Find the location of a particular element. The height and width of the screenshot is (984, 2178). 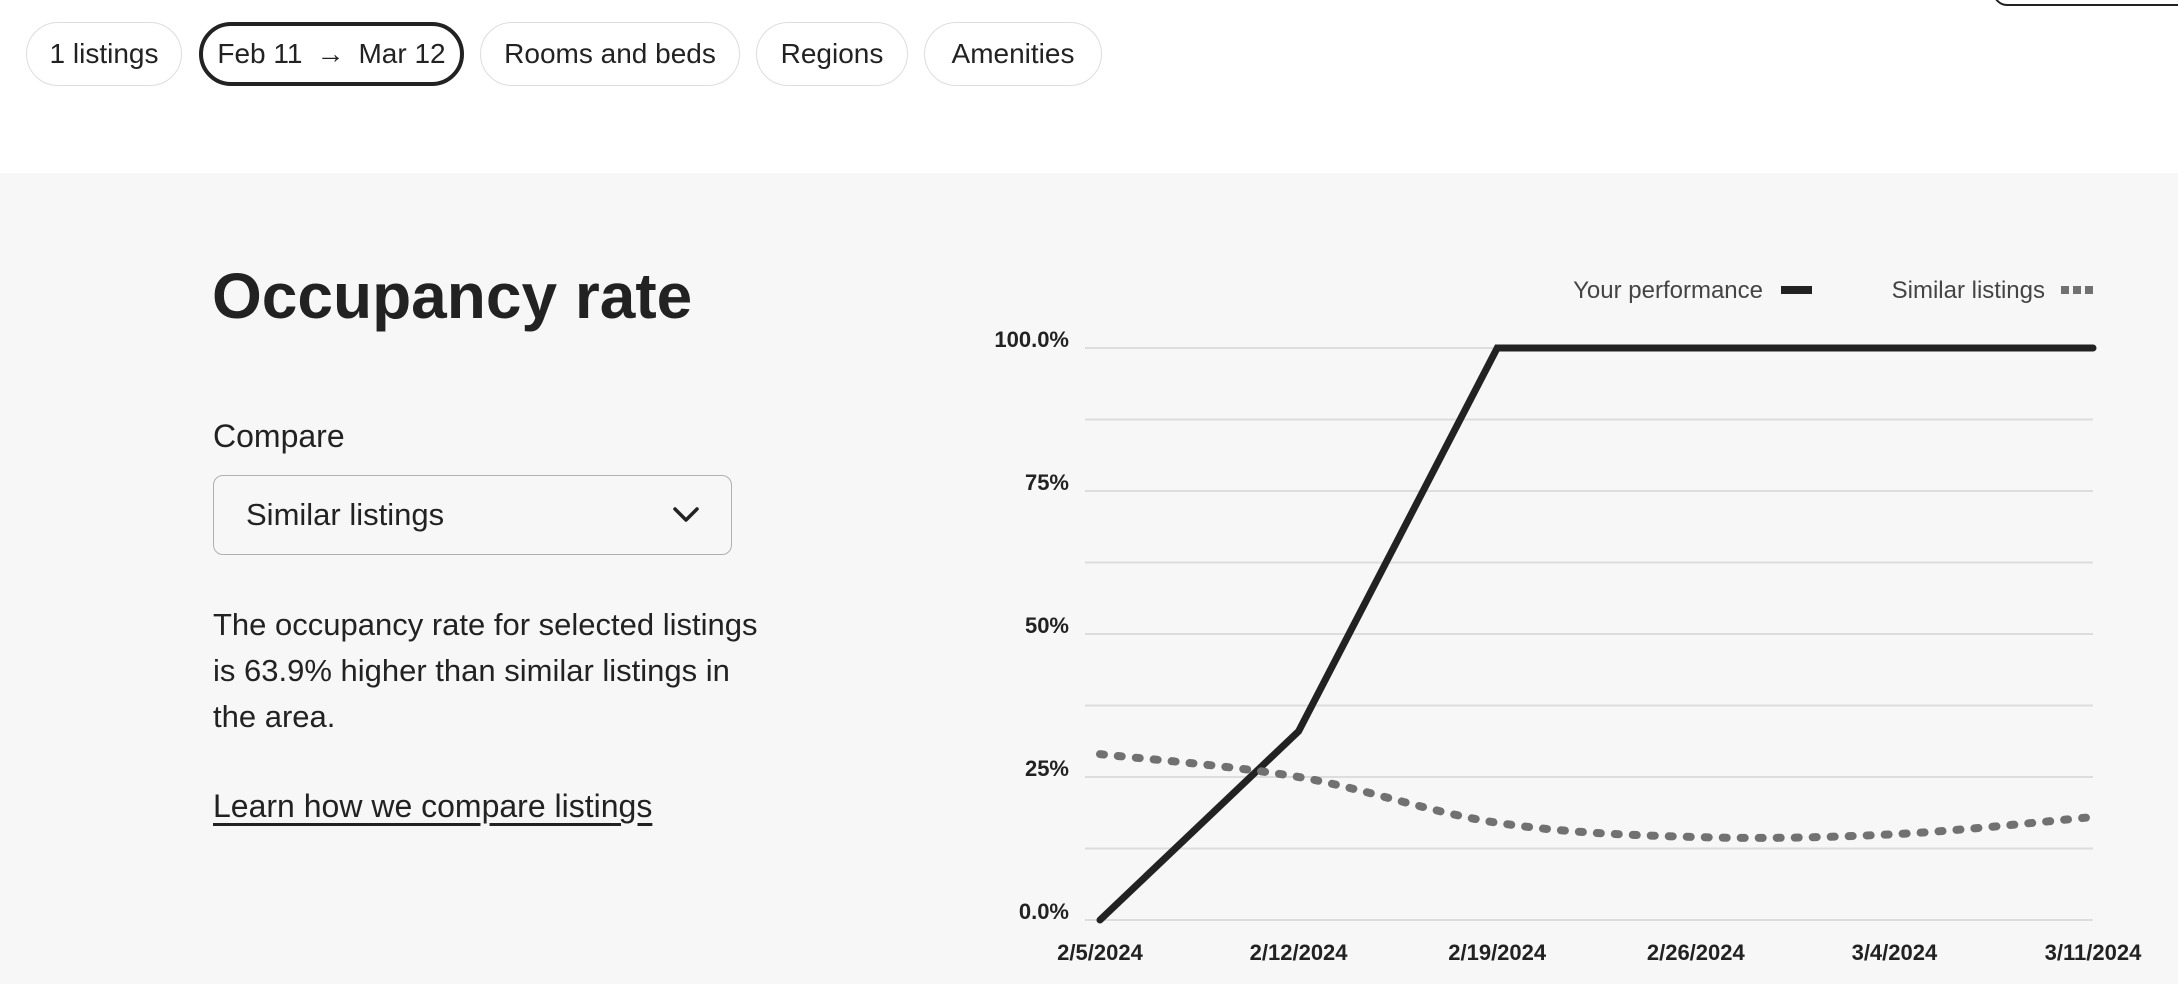

partial-button-edge is located at coordinates (2085, 3).